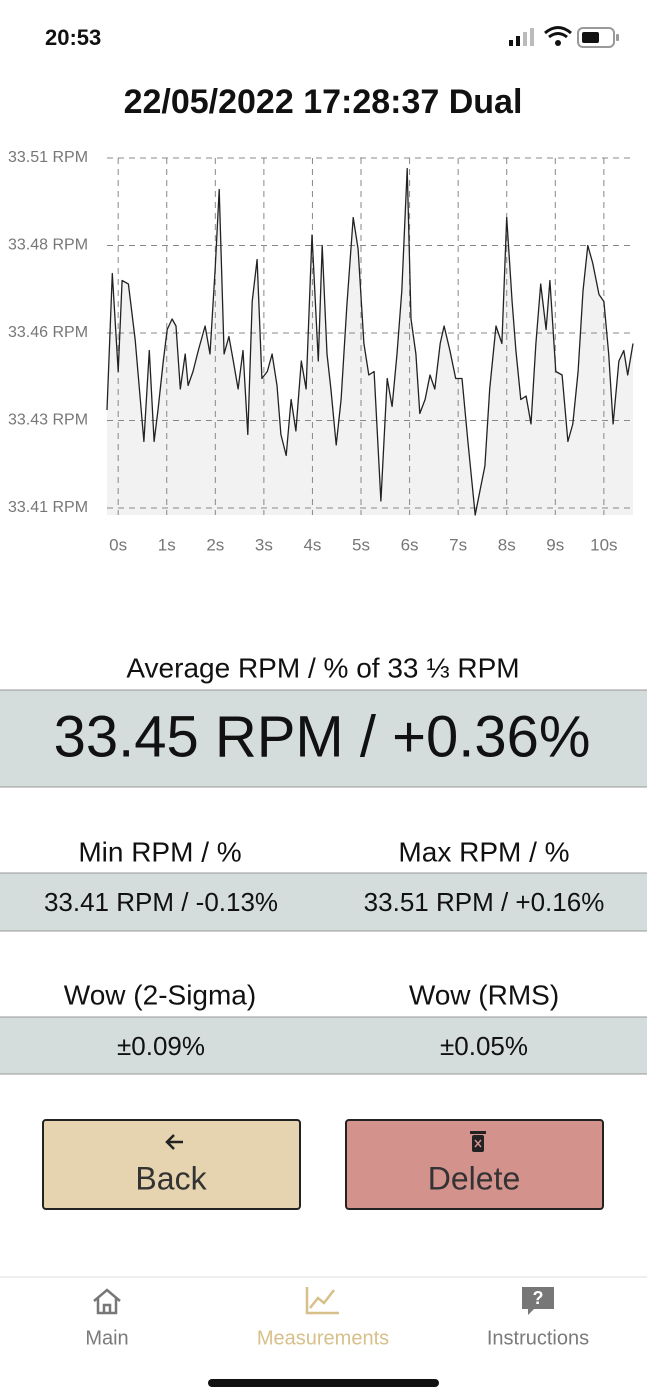 Image resolution: width=647 pixels, height=1400 pixels. I want to click on stat-value: 33.51 RPM / +0.16%, so click(484, 902).